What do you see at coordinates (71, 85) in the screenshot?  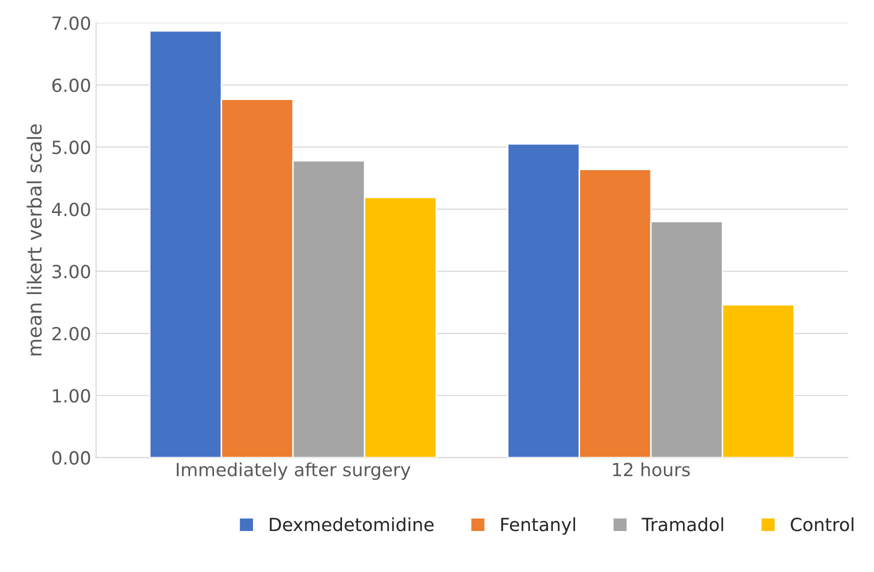 I see `y-tick-label: 6.00` at bounding box center [71, 85].